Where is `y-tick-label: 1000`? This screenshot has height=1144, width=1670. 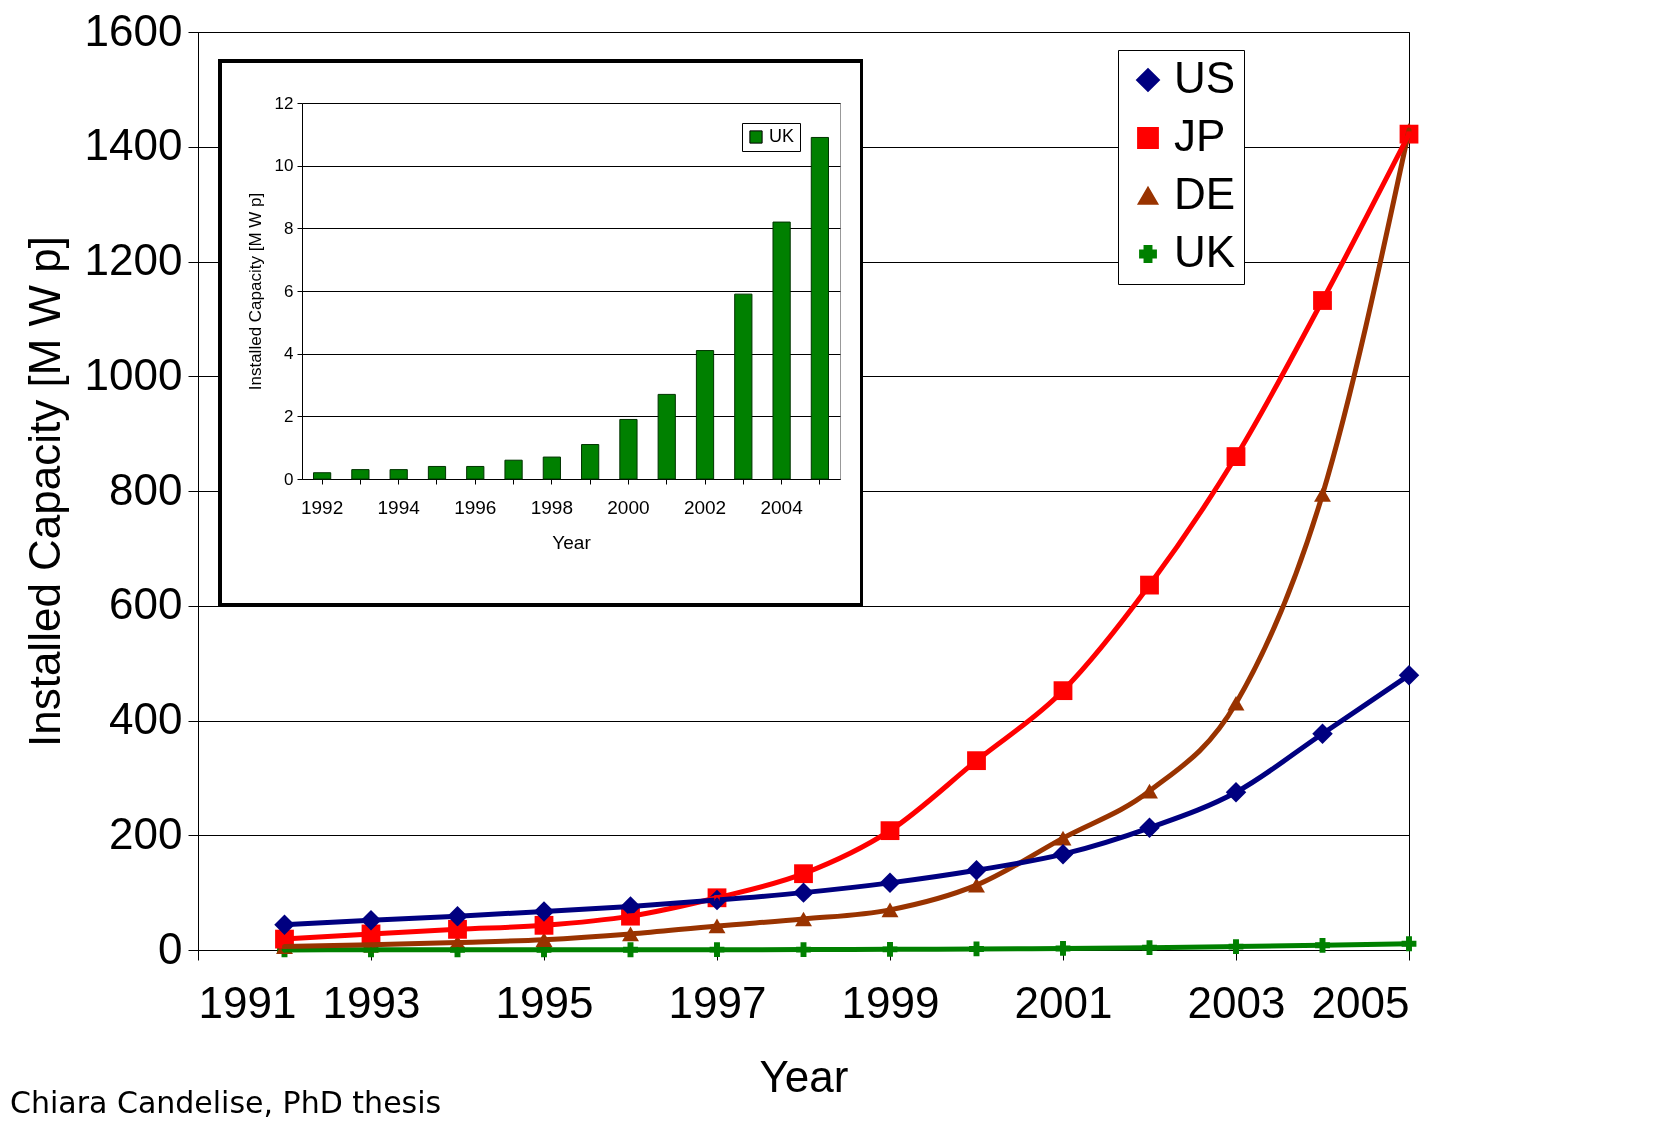 y-tick-label: 1000 is located at coordinates (133, 374).